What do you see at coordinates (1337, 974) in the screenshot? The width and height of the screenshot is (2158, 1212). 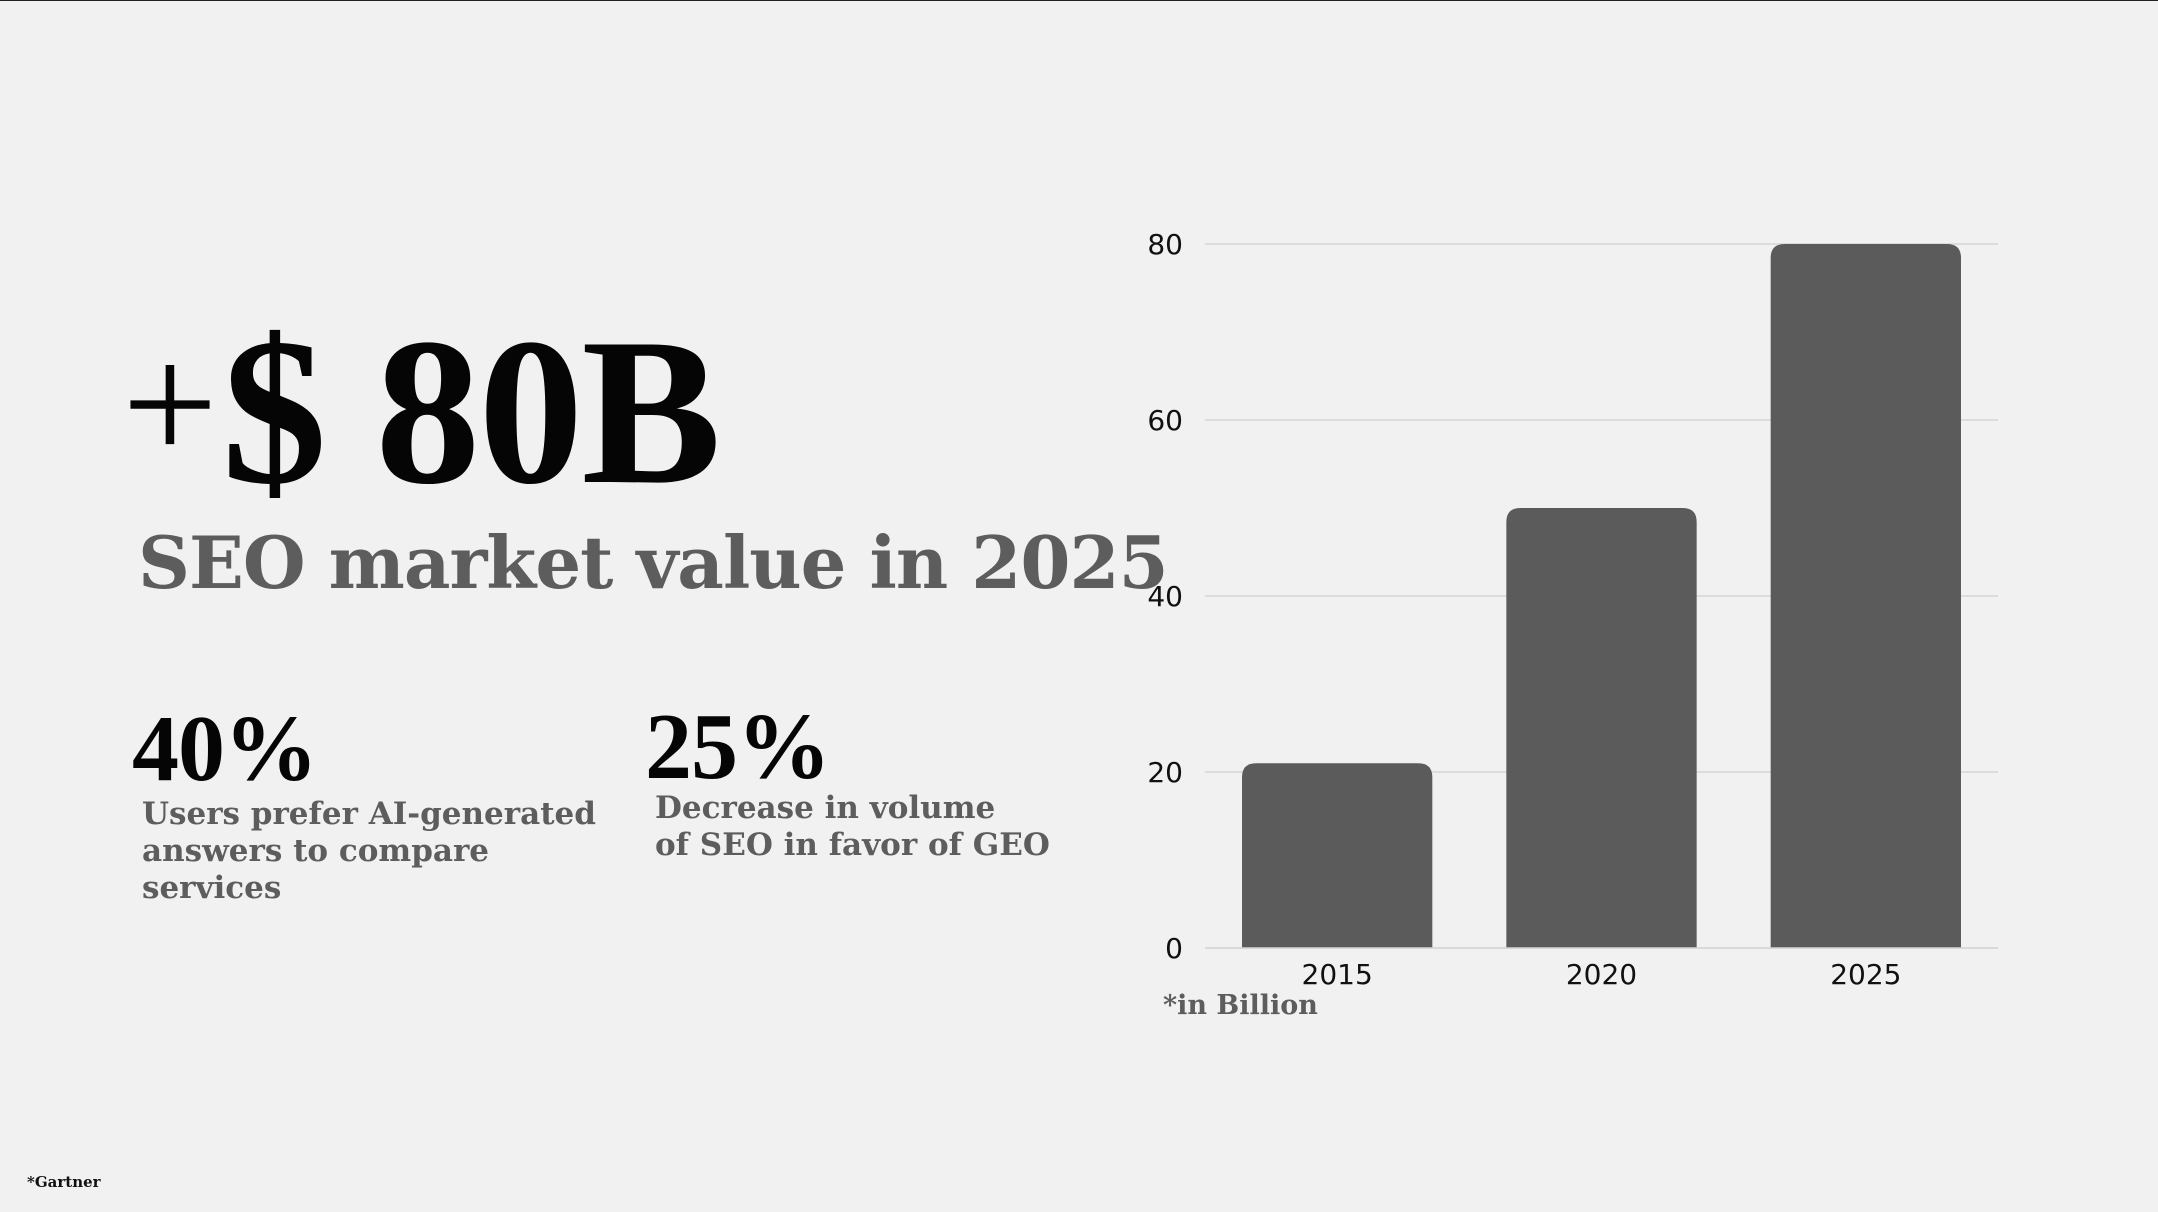 I see `x-tick-label: 2015` at bounding box center [1337, 974].